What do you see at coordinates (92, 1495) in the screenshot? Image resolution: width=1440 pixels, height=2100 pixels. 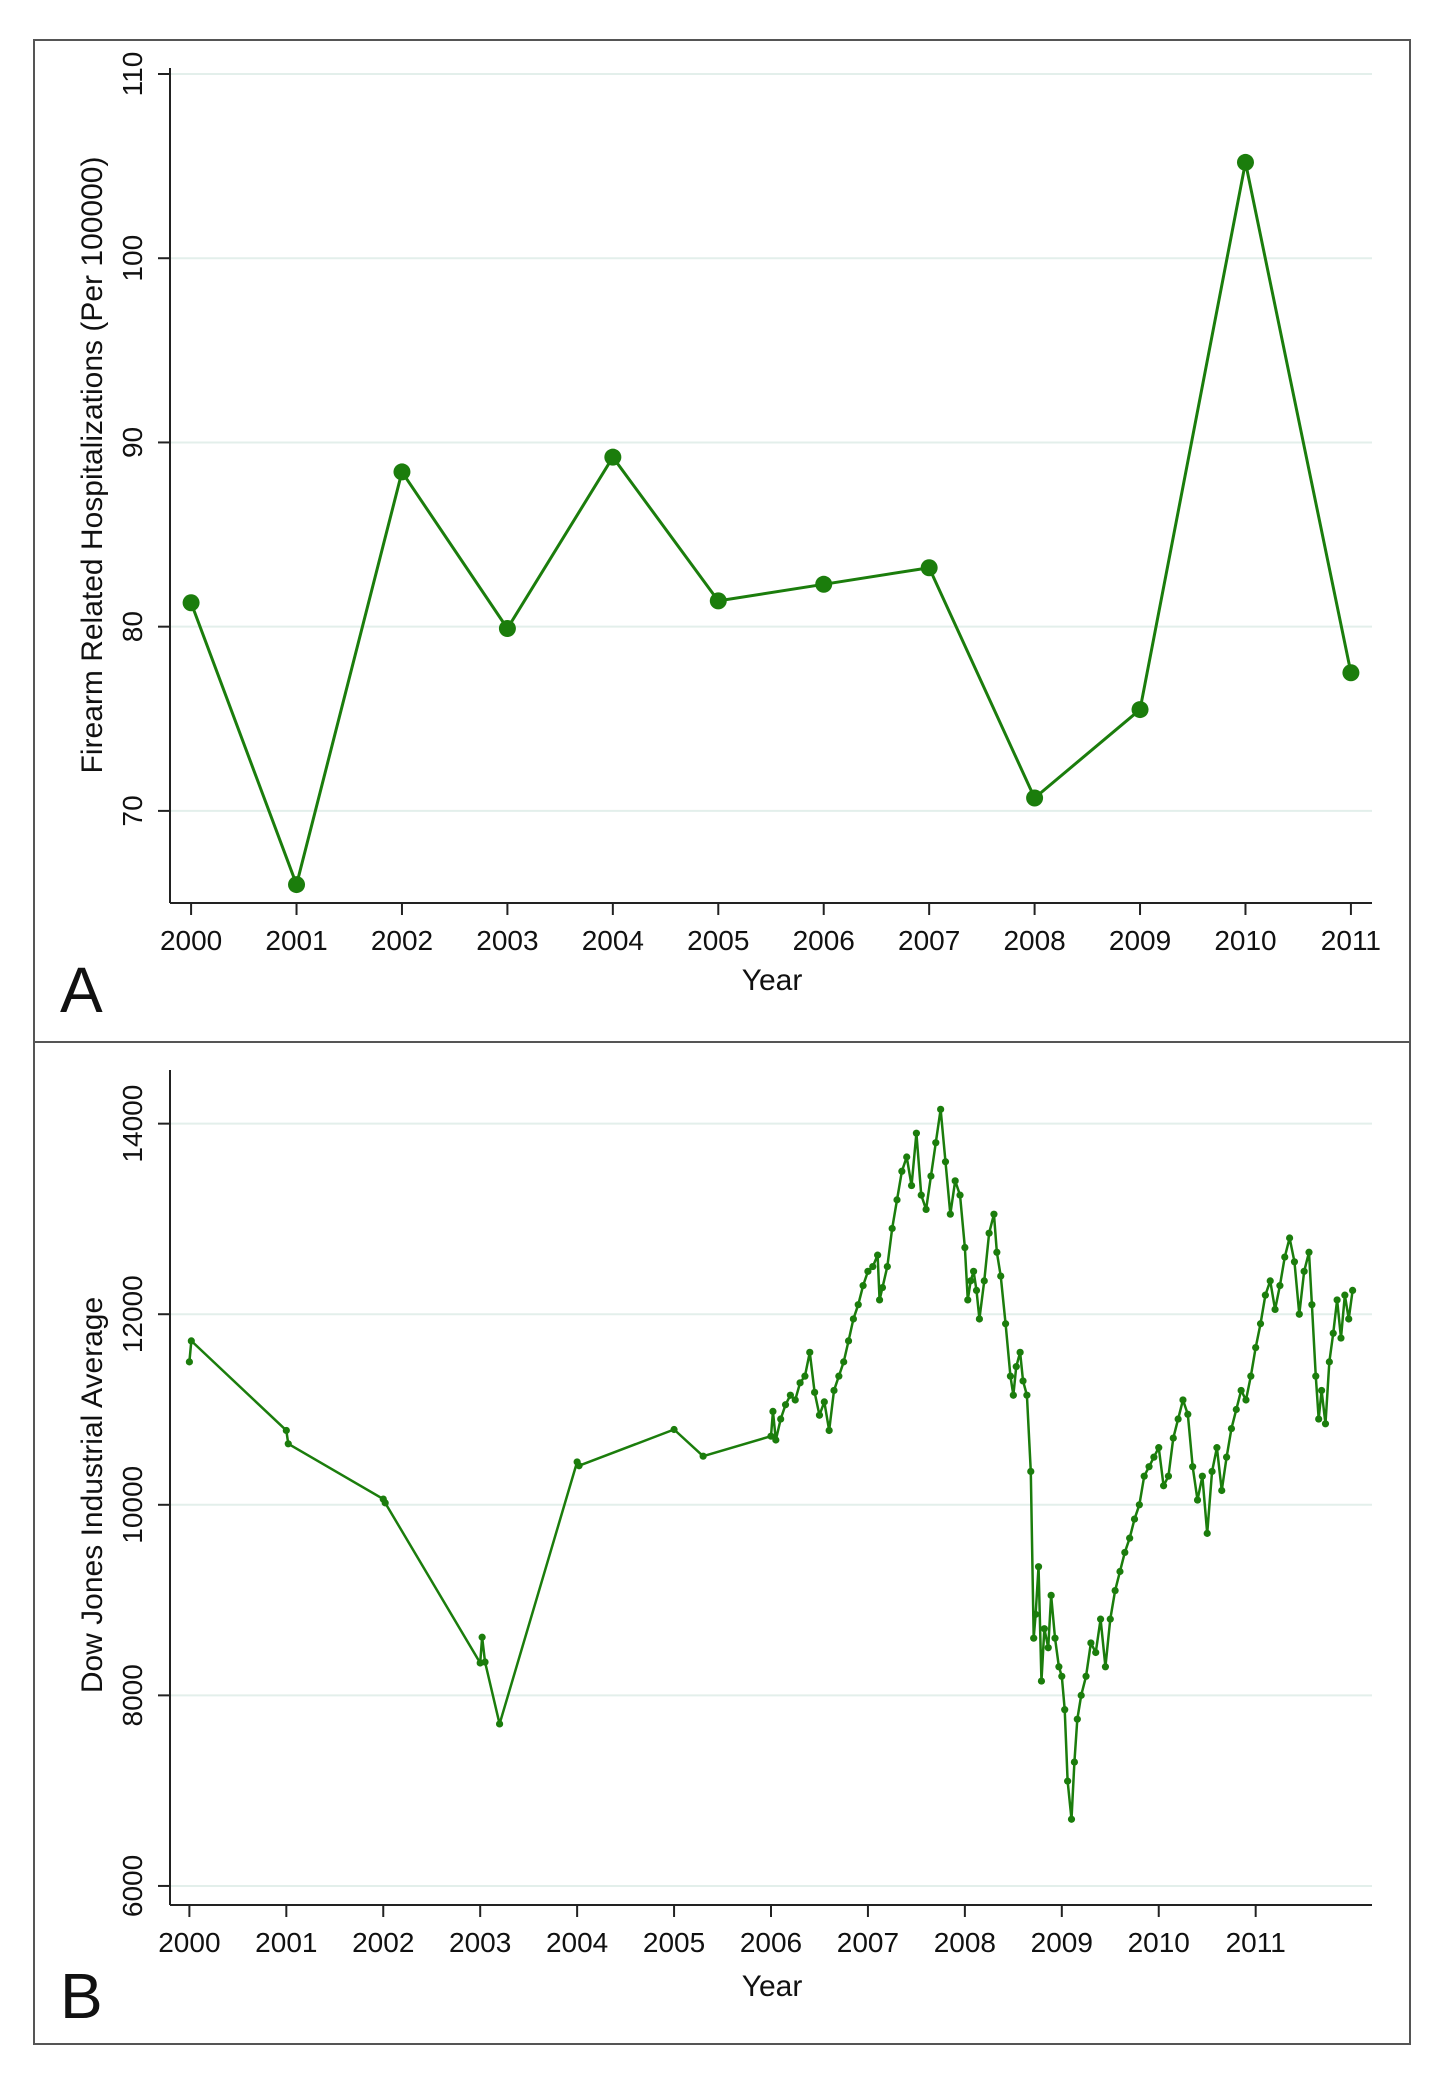 I see `panel-b-y-axis-label: Dow Jones Industrial Average` at bounding box center [92, 1495].